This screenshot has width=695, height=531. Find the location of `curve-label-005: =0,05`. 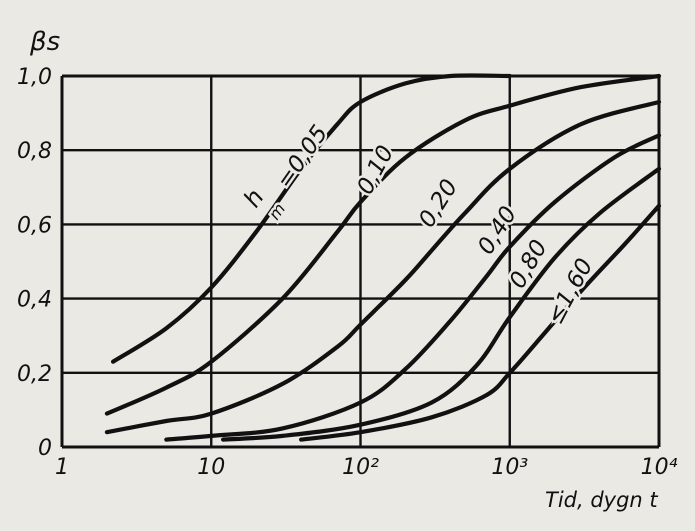

curve-label-005: =0,05 is located at coordinates (303, 157).